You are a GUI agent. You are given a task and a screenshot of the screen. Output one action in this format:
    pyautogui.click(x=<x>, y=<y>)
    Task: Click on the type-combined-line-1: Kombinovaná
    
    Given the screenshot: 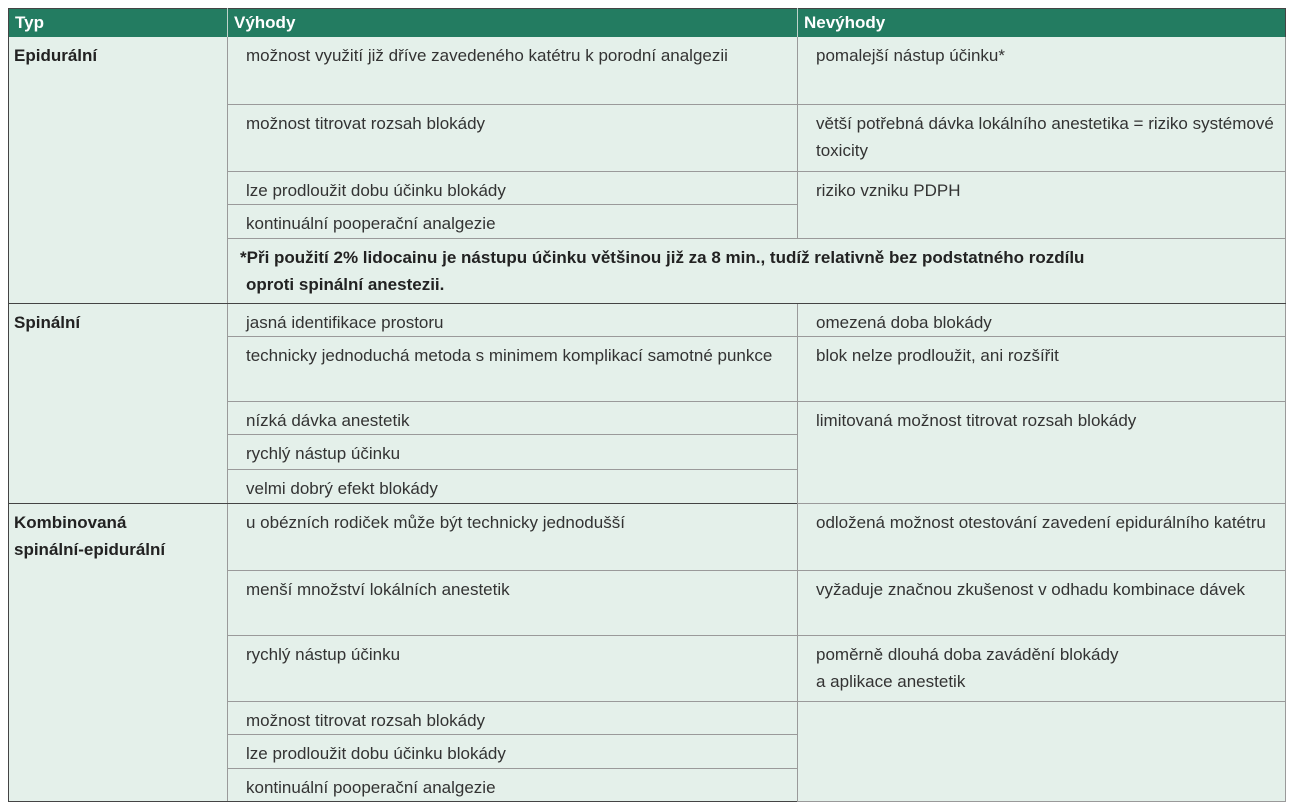 What is the action you would take?
    pyautogui.click(x=70, y=522)
    